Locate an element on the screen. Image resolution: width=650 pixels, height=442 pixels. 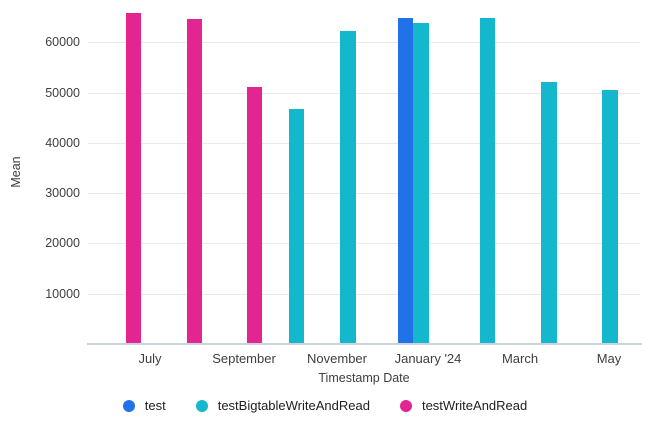
legend-label: testWriteAndRead is located at coordinates (474, 405).